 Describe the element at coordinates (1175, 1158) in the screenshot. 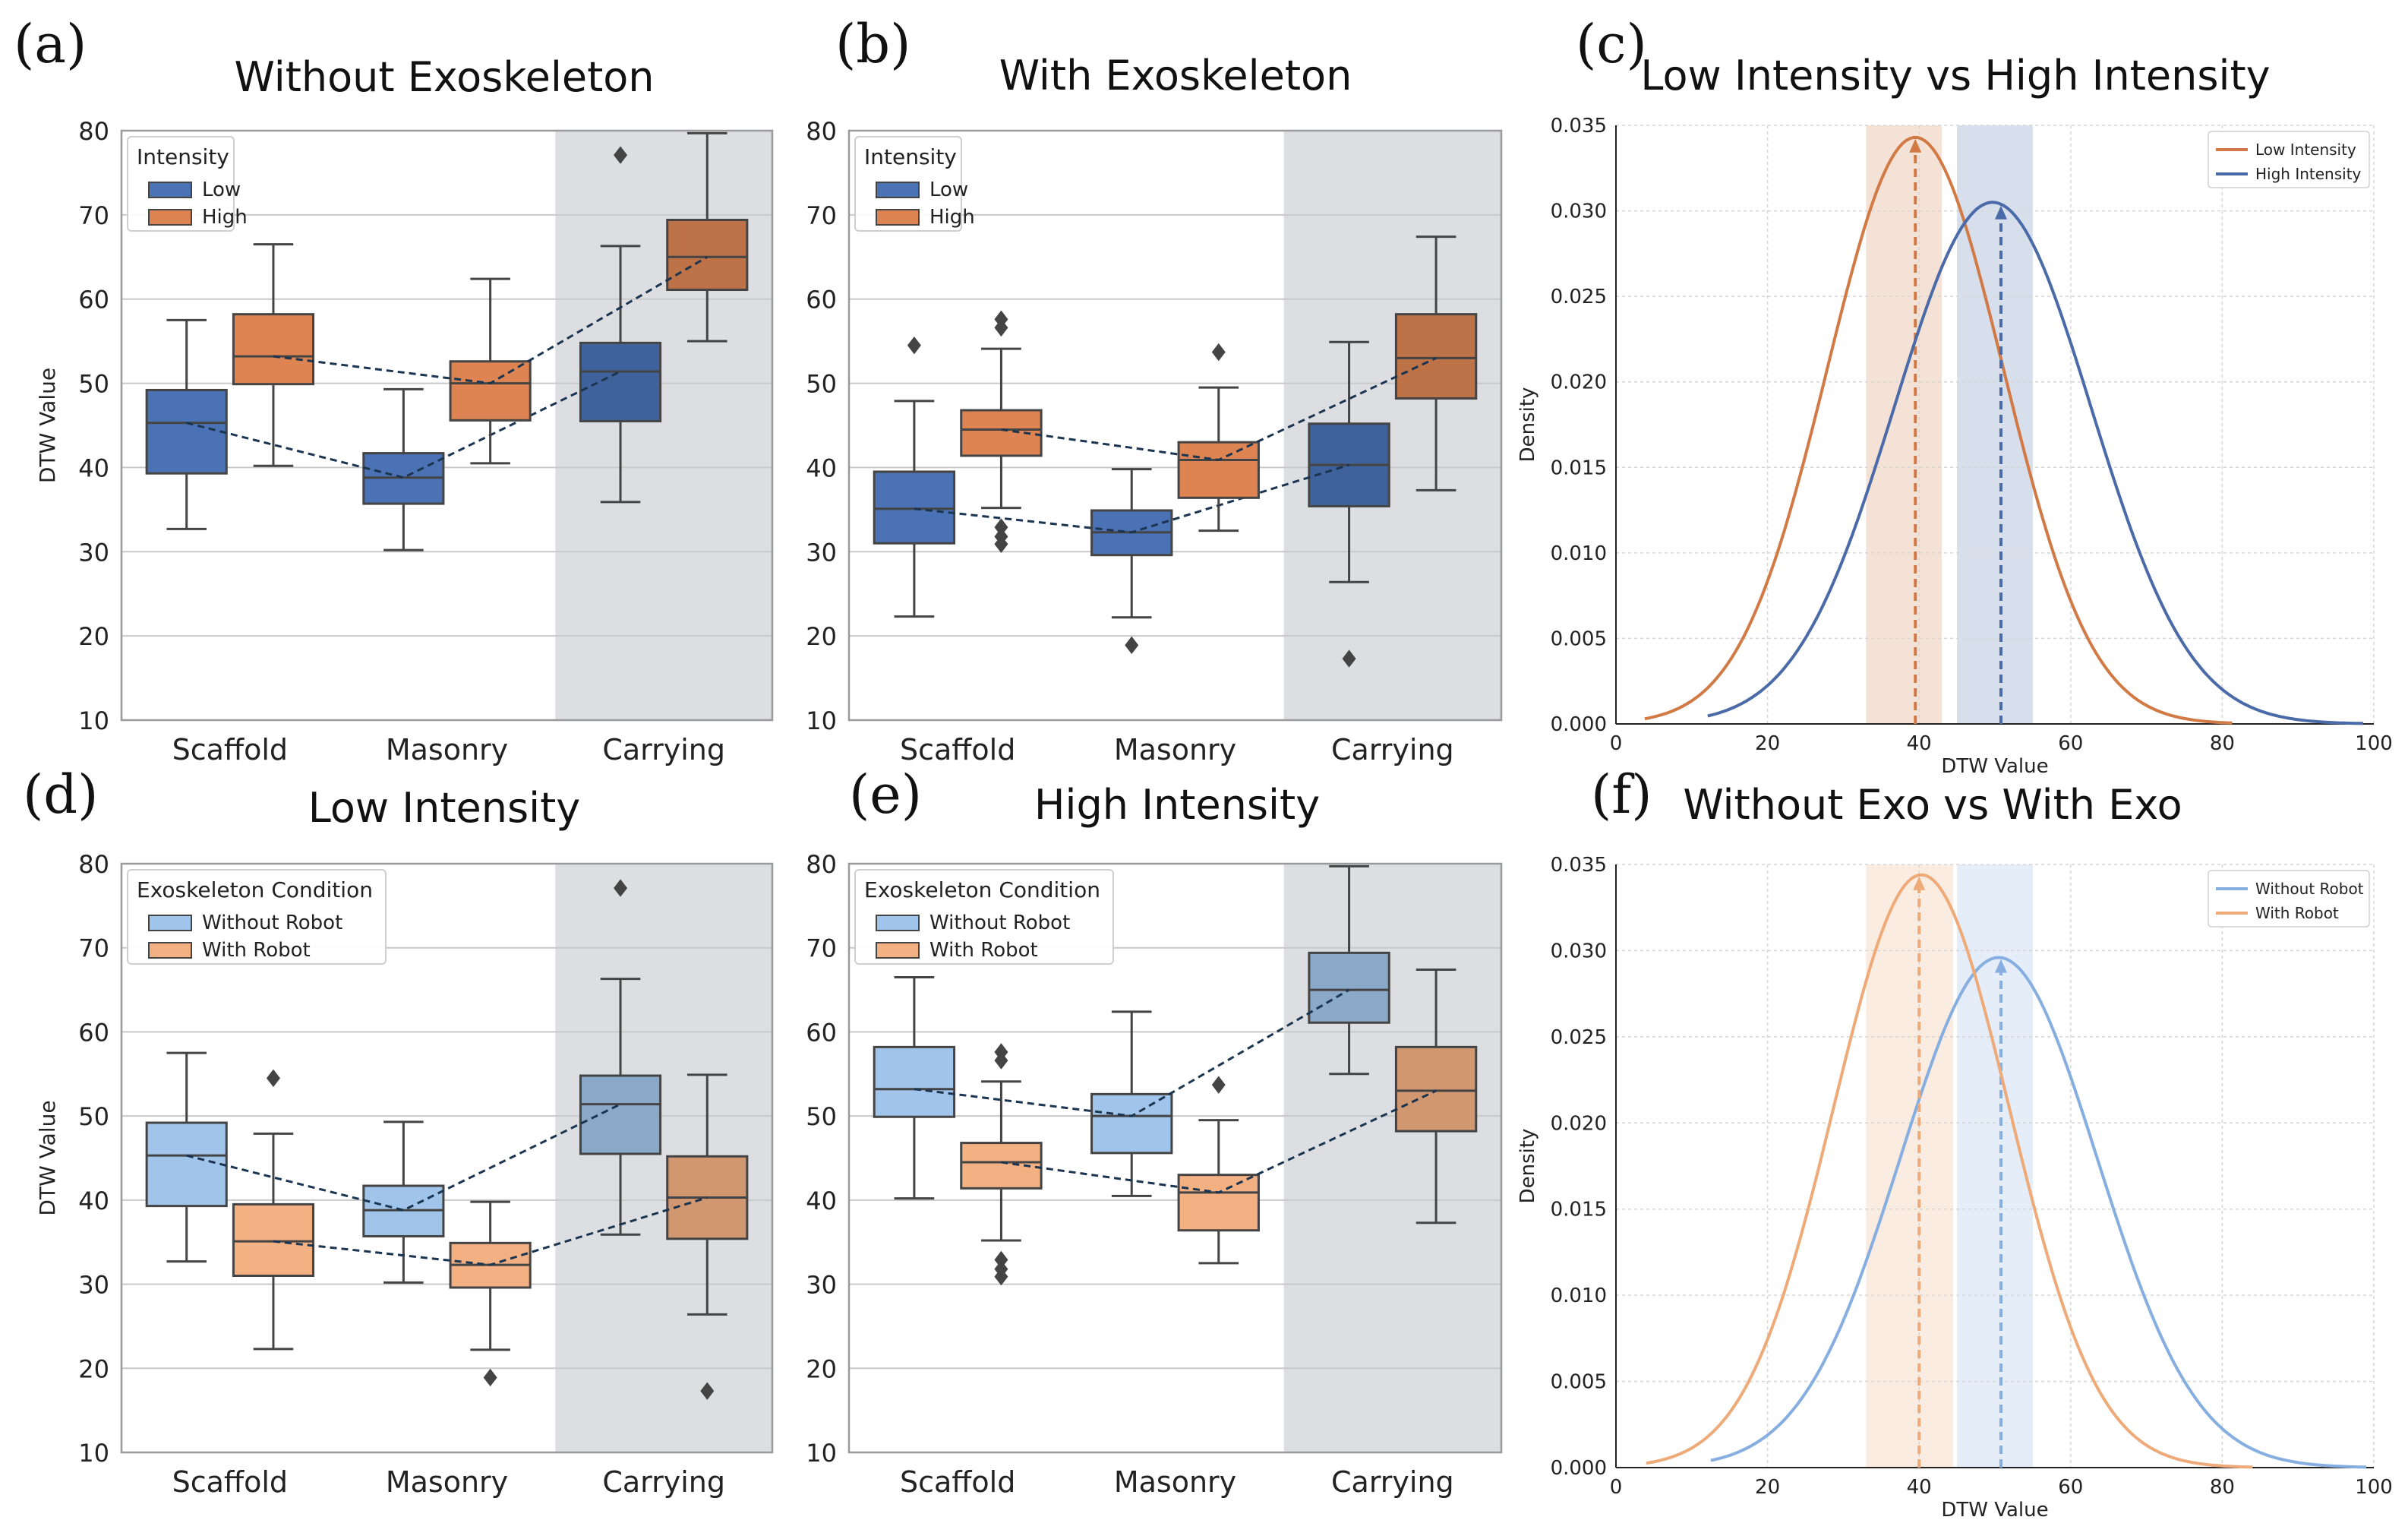

I see `axes-frame` at that location.